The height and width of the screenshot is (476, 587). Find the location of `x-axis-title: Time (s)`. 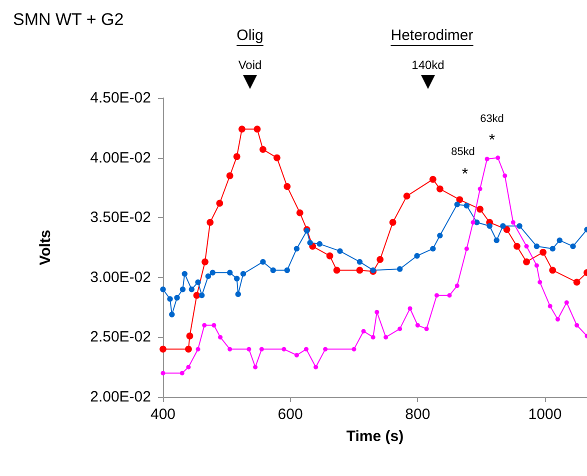

x-axis-title: Time (s) is located at coordinates (375, 436).